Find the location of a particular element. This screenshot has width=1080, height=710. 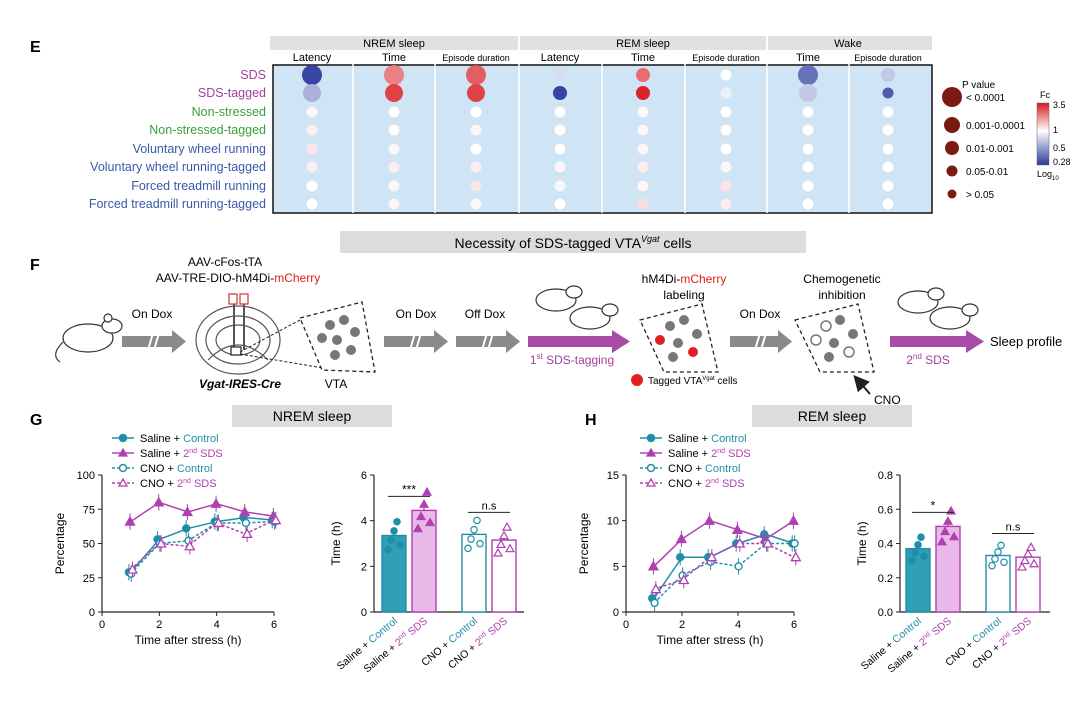

panel-f-title: Necessity of SDS-tagged VTAVgat cells is located at coordinates (573, 242).